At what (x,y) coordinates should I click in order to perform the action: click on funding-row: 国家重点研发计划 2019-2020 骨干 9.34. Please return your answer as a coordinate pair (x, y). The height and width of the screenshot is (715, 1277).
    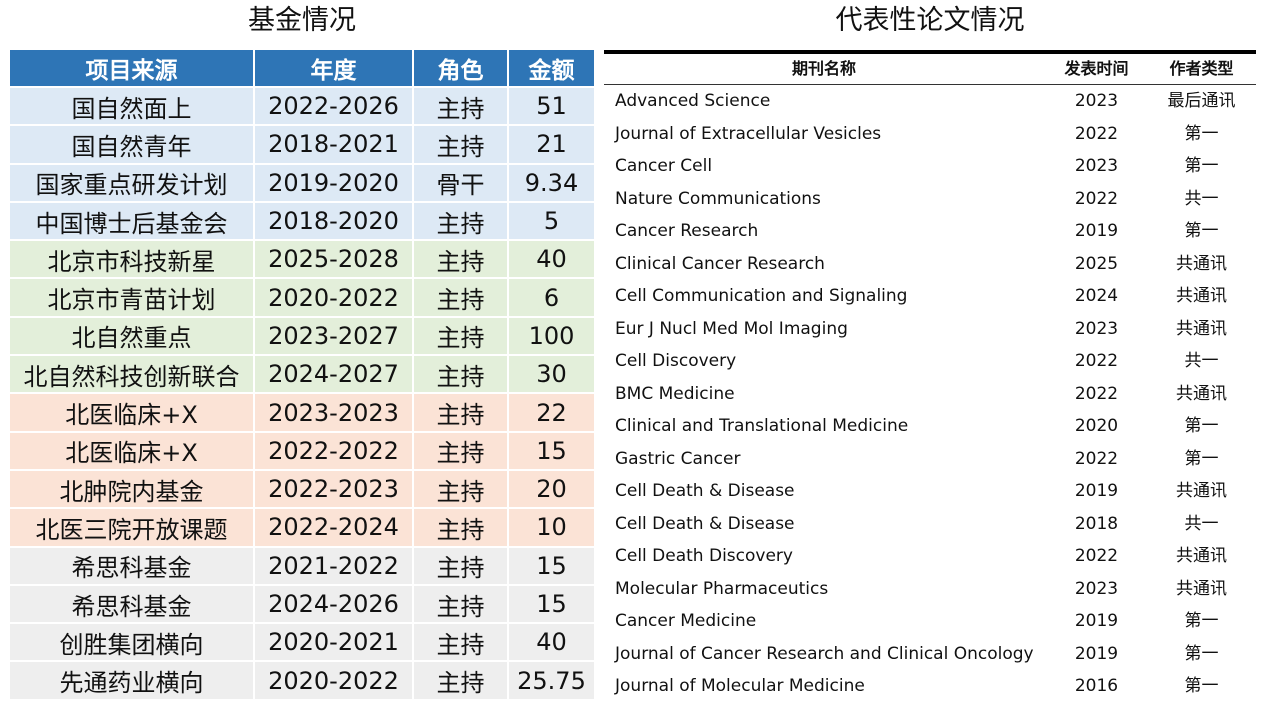
    Looking at the image, I should click on (302, 182).